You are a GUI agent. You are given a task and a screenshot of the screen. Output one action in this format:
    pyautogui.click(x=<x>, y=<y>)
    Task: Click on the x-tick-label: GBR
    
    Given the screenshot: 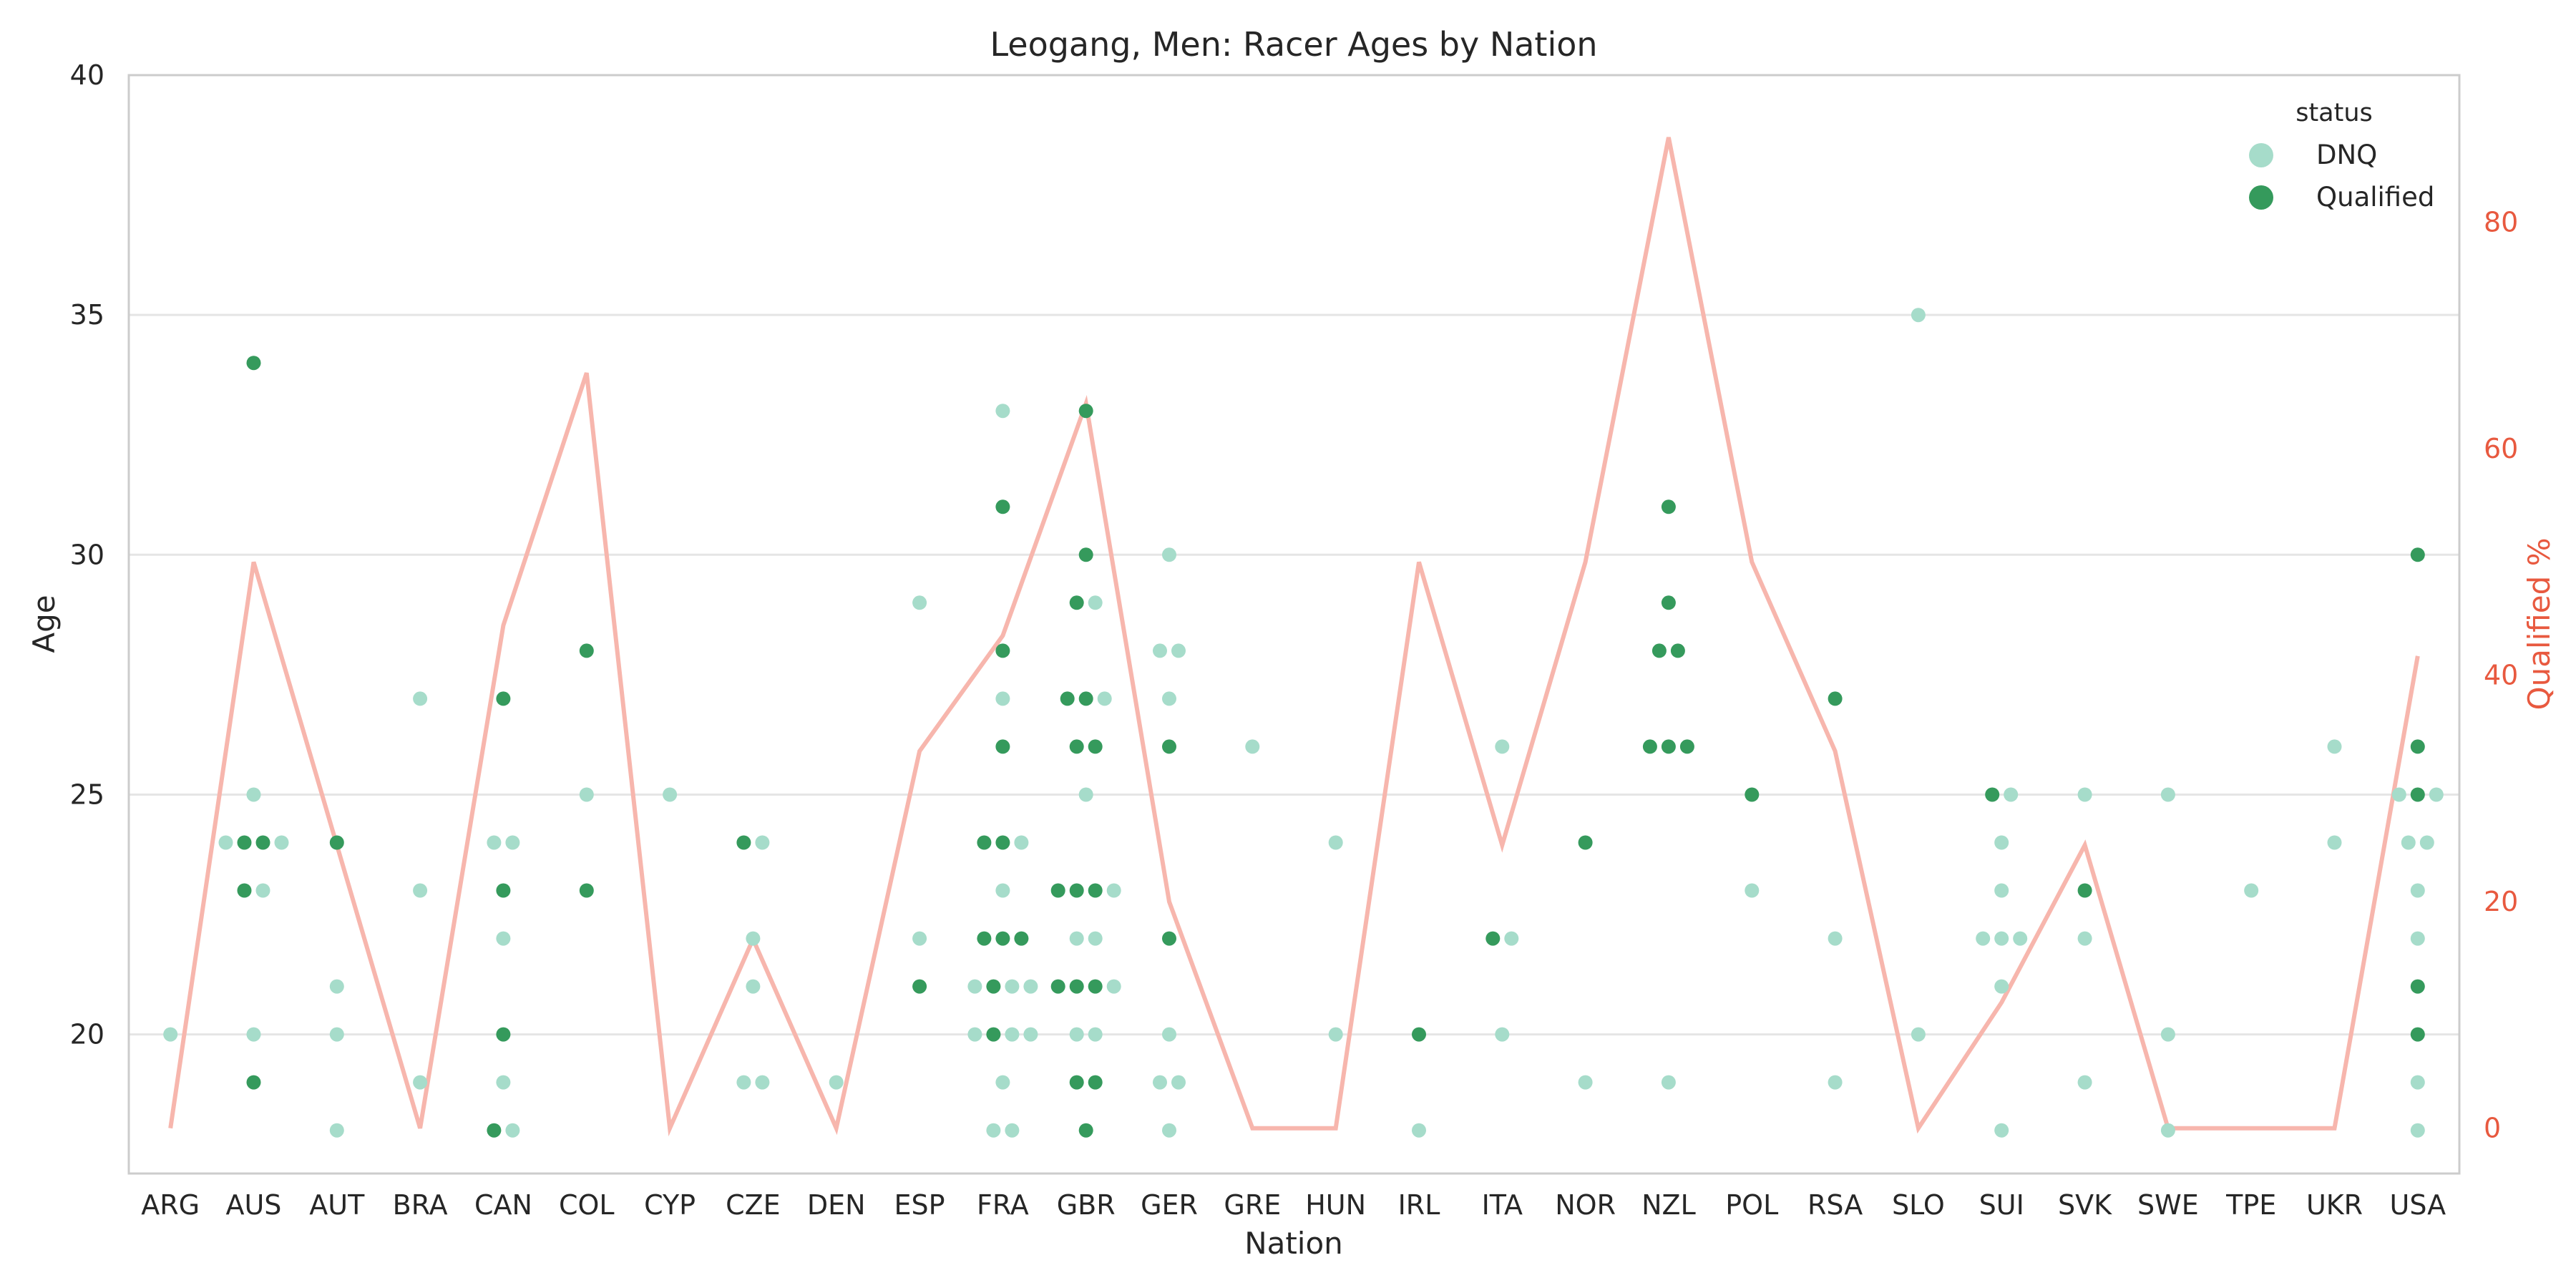 What is the action you would take?
    pyautogui.click(x=1086, y=1205)
    